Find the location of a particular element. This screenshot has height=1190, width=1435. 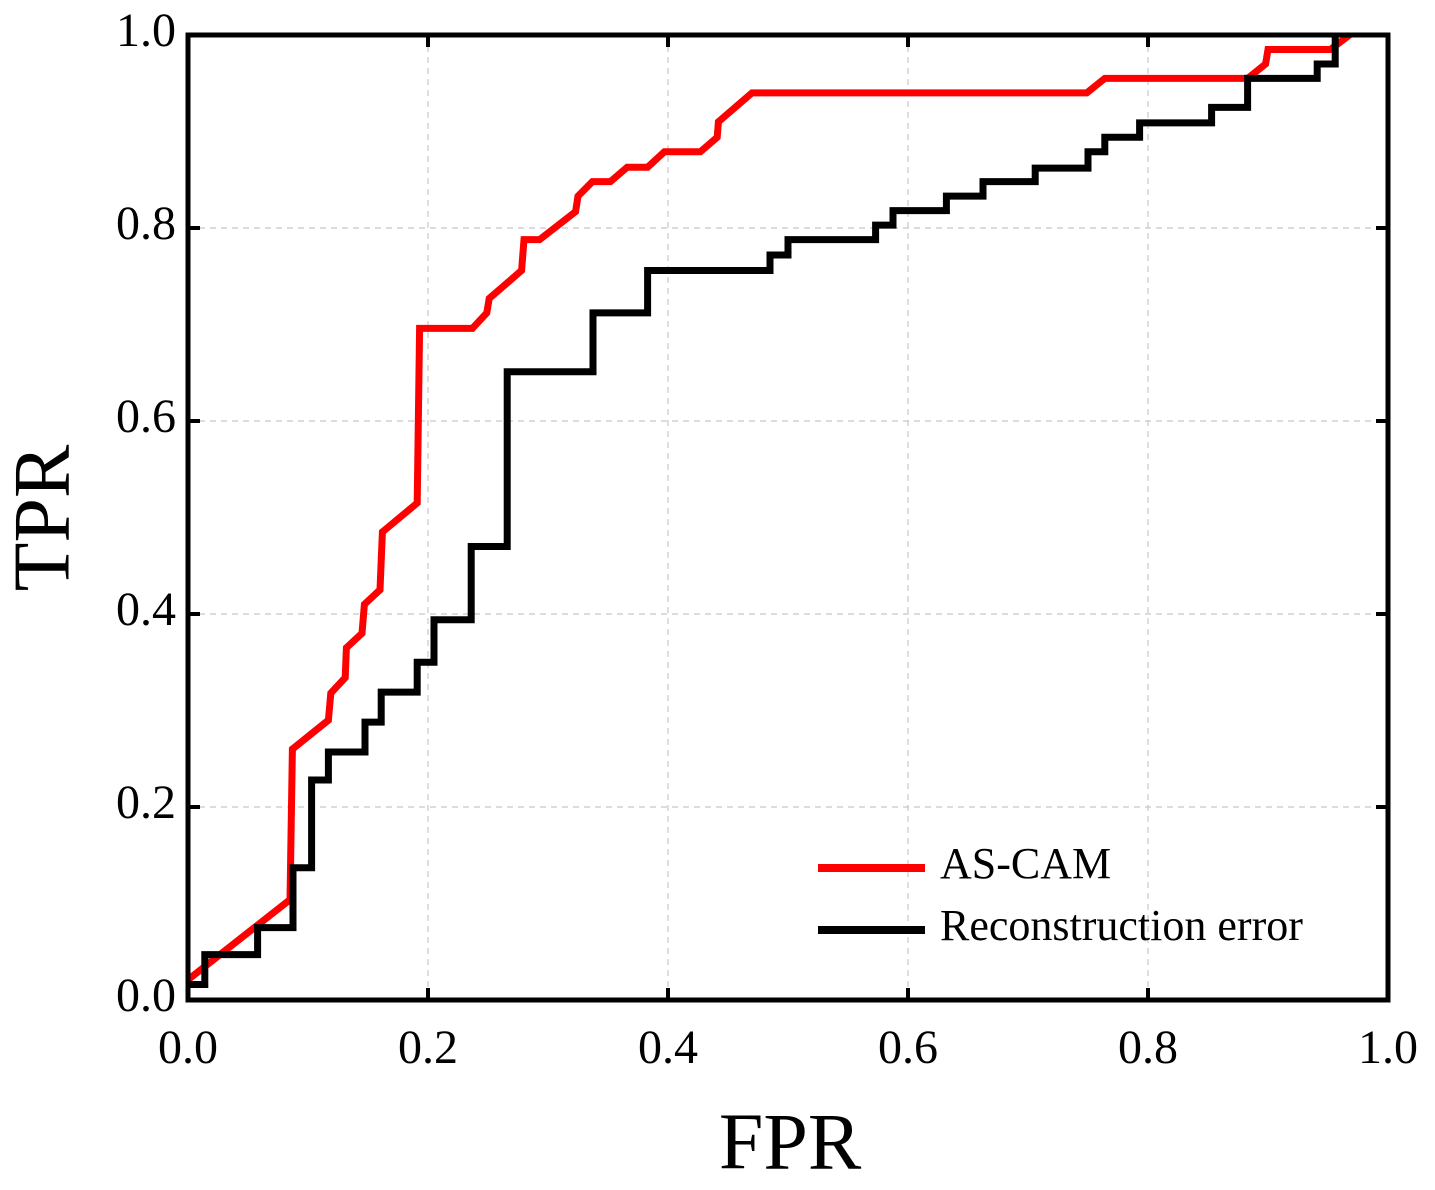

y-tick-label: 0.8 is located at coordinates (146, 223).